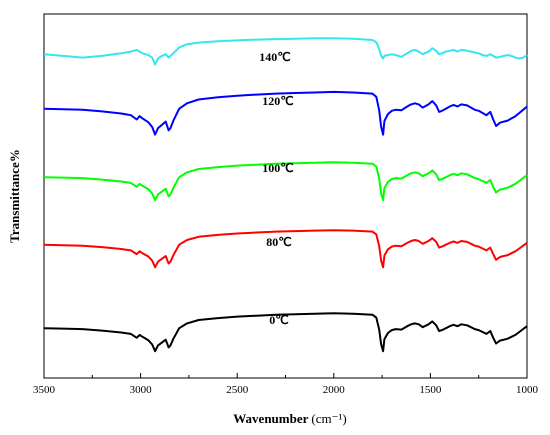  I want to click on series-label-0: 0℃, so click(278, 320).